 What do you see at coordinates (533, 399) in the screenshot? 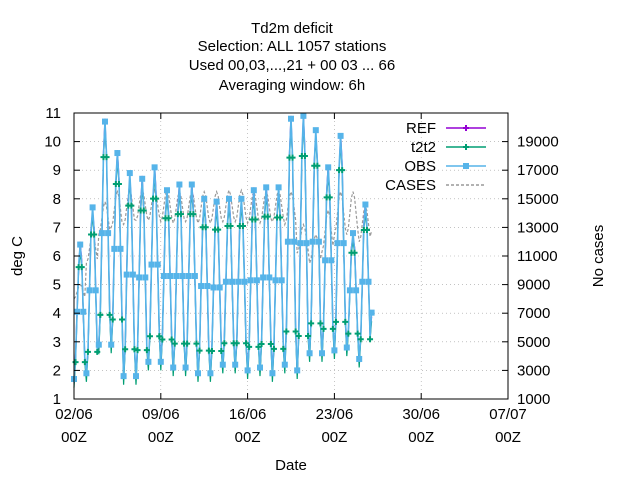
I see `y2-tick-label: 1000` at bounding box center [533, 399].